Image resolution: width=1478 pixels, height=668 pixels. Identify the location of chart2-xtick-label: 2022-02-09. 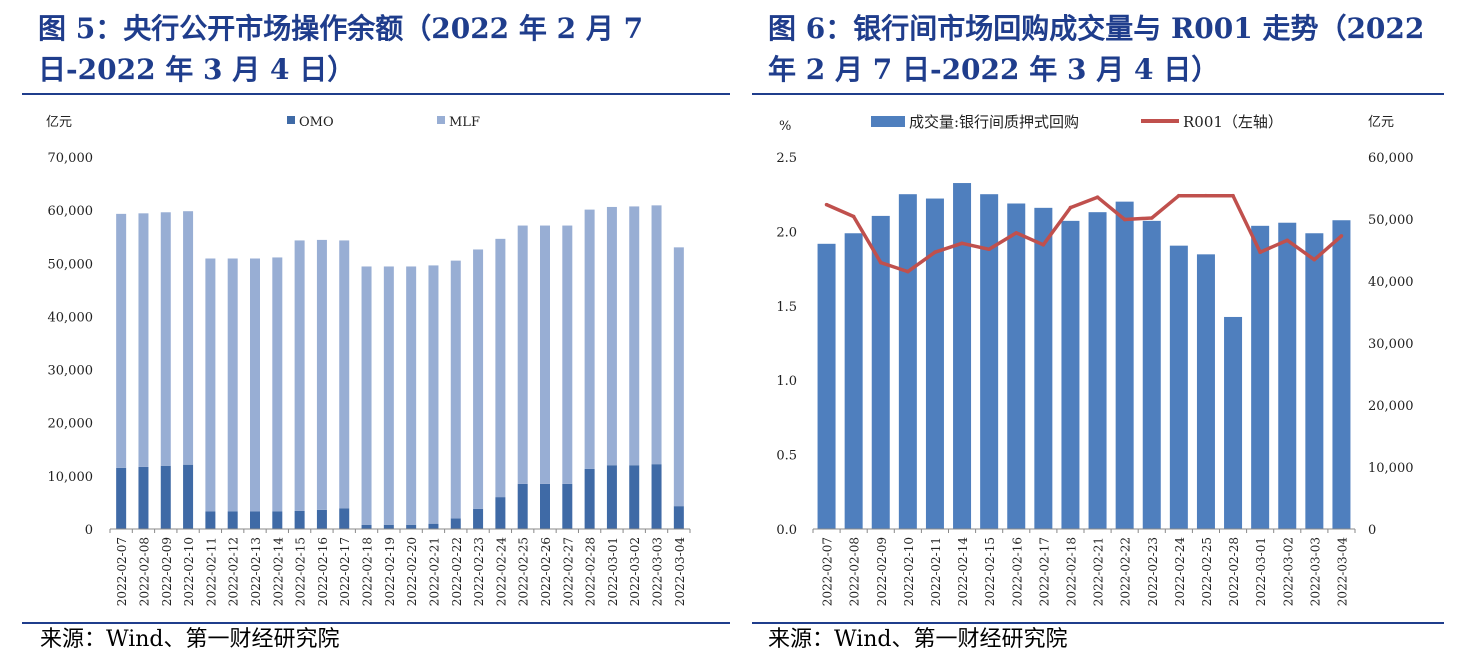
(882, 571).